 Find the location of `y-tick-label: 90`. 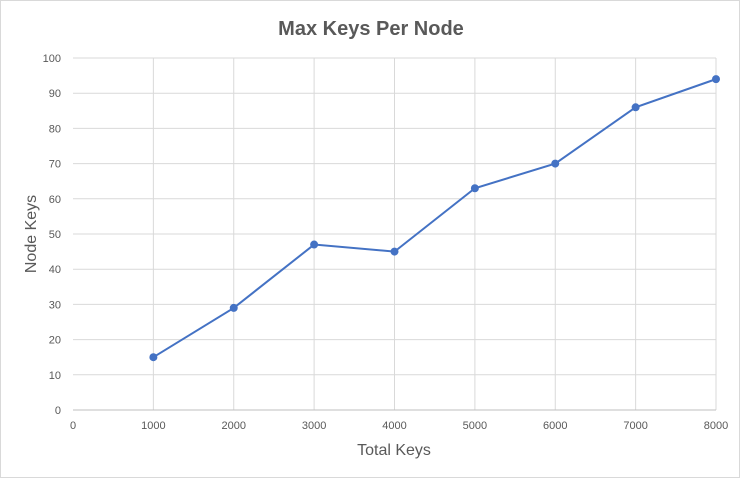

y-tick-label: 90 is located at coordinates (55, 94).